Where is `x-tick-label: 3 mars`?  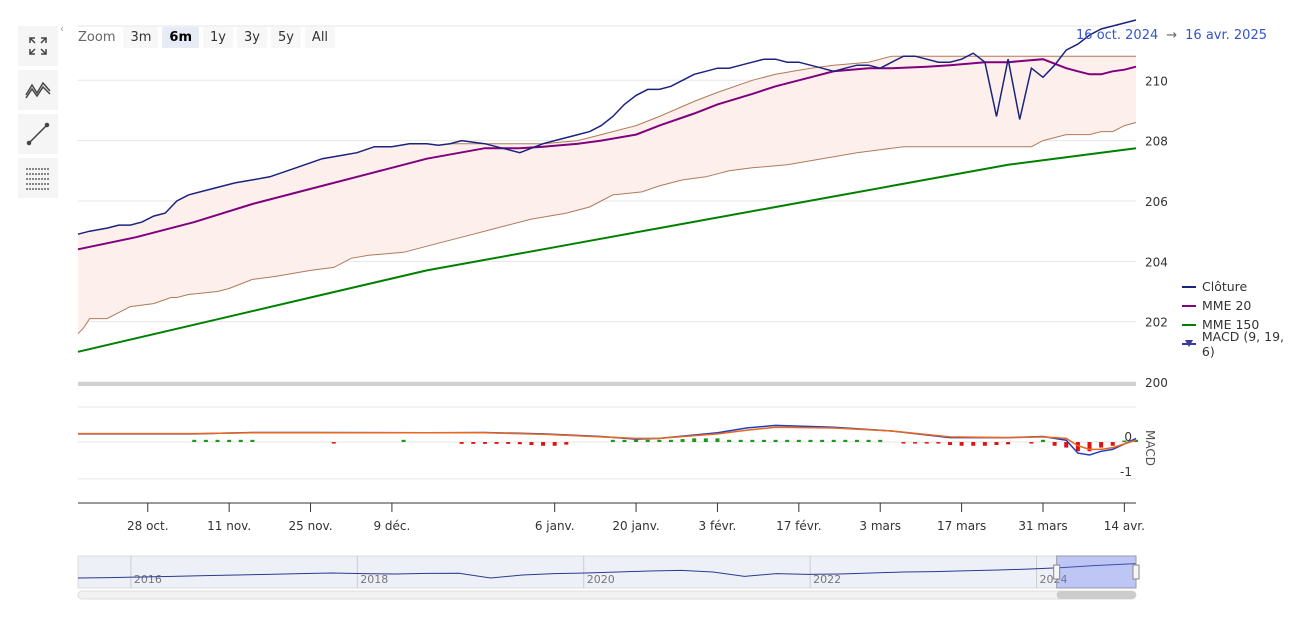 x-tick-label: 3 mars is located at coordinates (880, 526).